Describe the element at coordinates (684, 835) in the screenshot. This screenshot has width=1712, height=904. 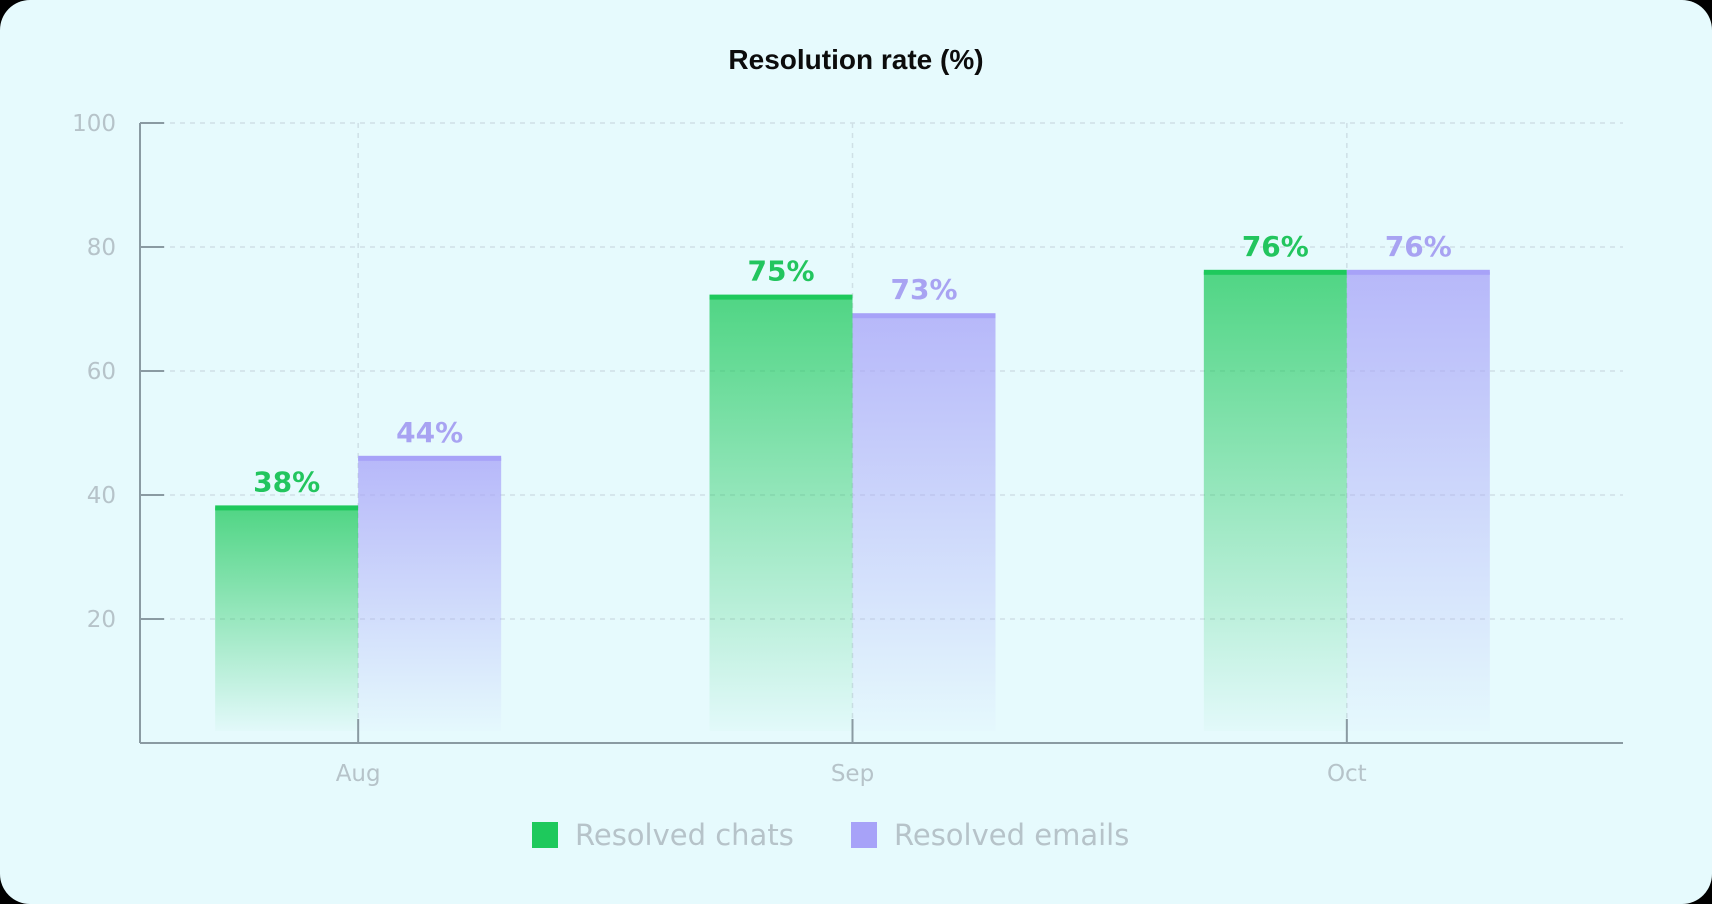
I see `legend-item-label: Resolved chats` at that location.